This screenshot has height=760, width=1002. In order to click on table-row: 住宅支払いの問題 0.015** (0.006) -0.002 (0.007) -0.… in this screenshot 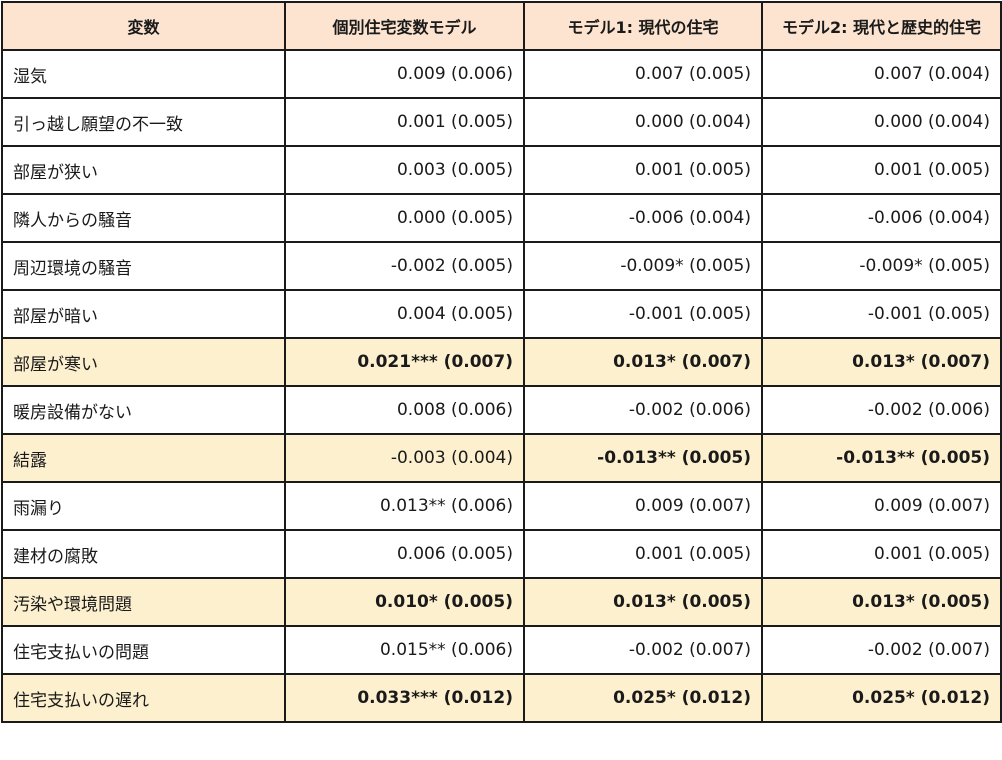, I will do `click(501, 650)`.